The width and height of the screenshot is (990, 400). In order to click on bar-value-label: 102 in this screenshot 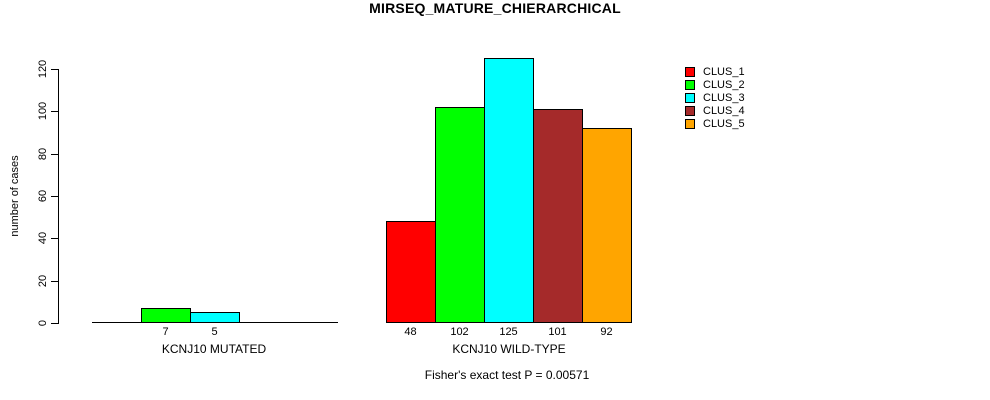, I will do `click(459, 332)`.